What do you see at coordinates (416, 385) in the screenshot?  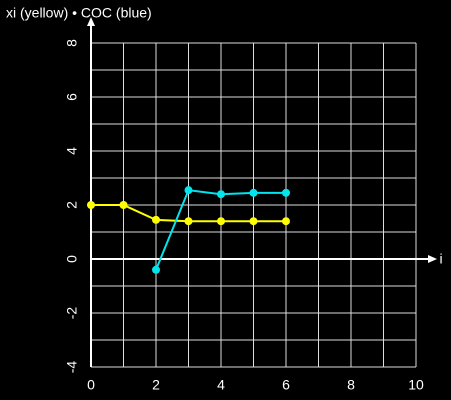 I see `x-tick-label: 10` at bounding box center [416, 385].